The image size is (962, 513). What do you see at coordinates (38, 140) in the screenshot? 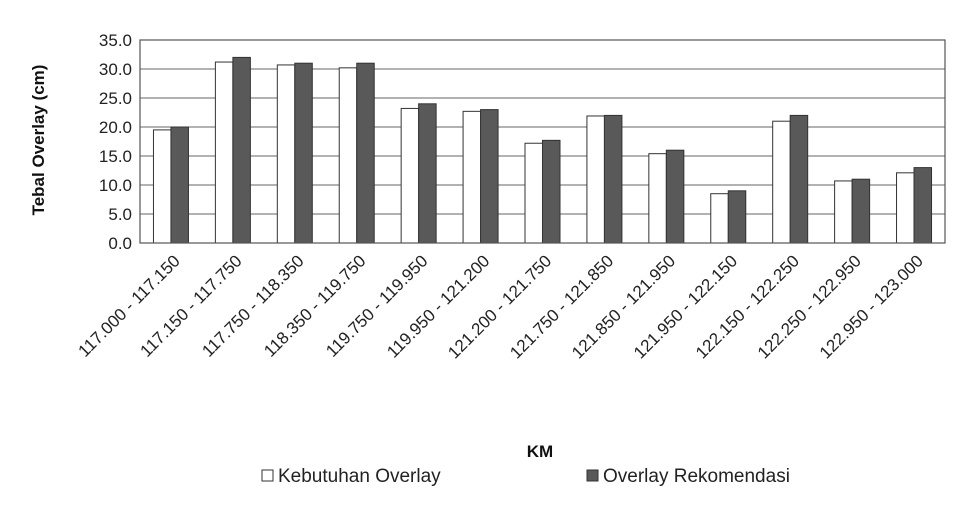
I see `y-axis-title: Tebal Overlay (cm)` at bounding box center [38, 140].